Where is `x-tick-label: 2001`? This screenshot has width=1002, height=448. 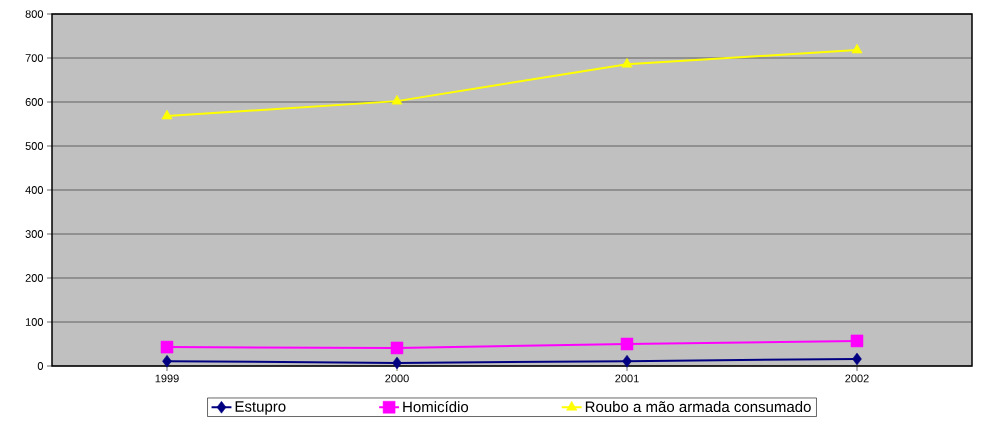
x-tick-label: 2001 is located at coordinates (627, 378).